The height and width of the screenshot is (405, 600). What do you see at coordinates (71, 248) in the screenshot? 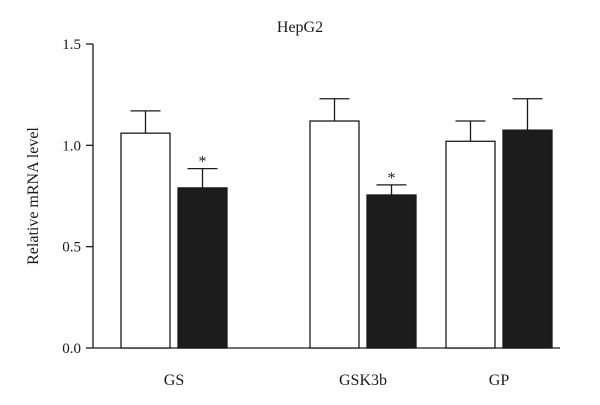
I see `y-tick-label: 0.5` at bounding box center [71, 248].